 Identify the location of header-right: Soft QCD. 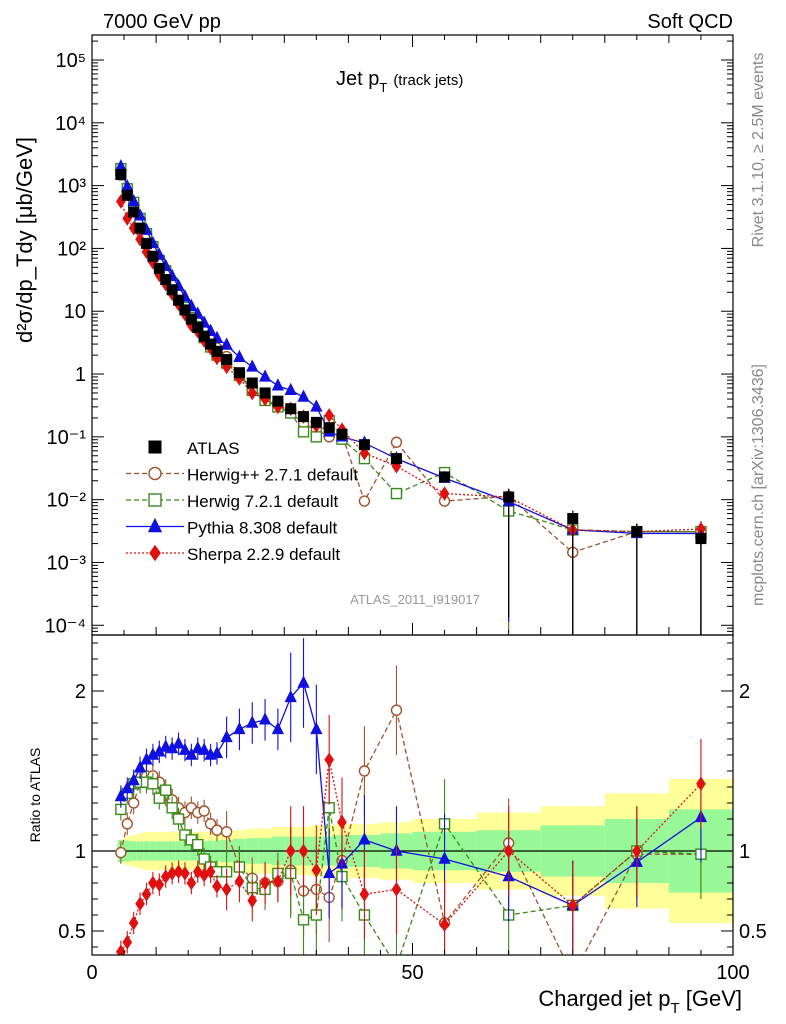
(690, 22).